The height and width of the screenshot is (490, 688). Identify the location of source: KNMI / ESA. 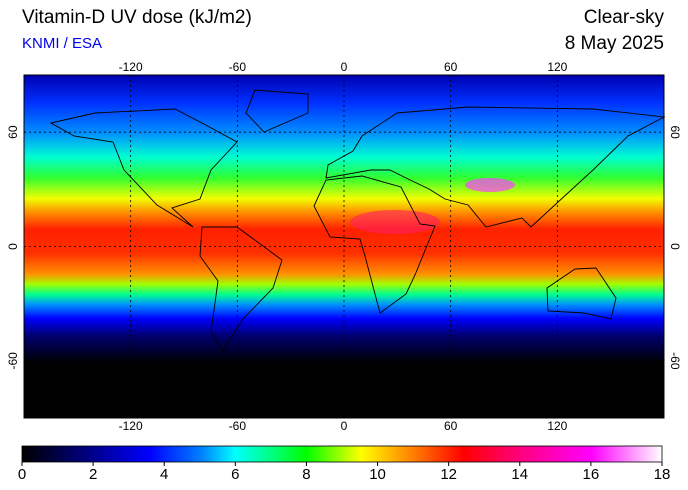
(62, 43).